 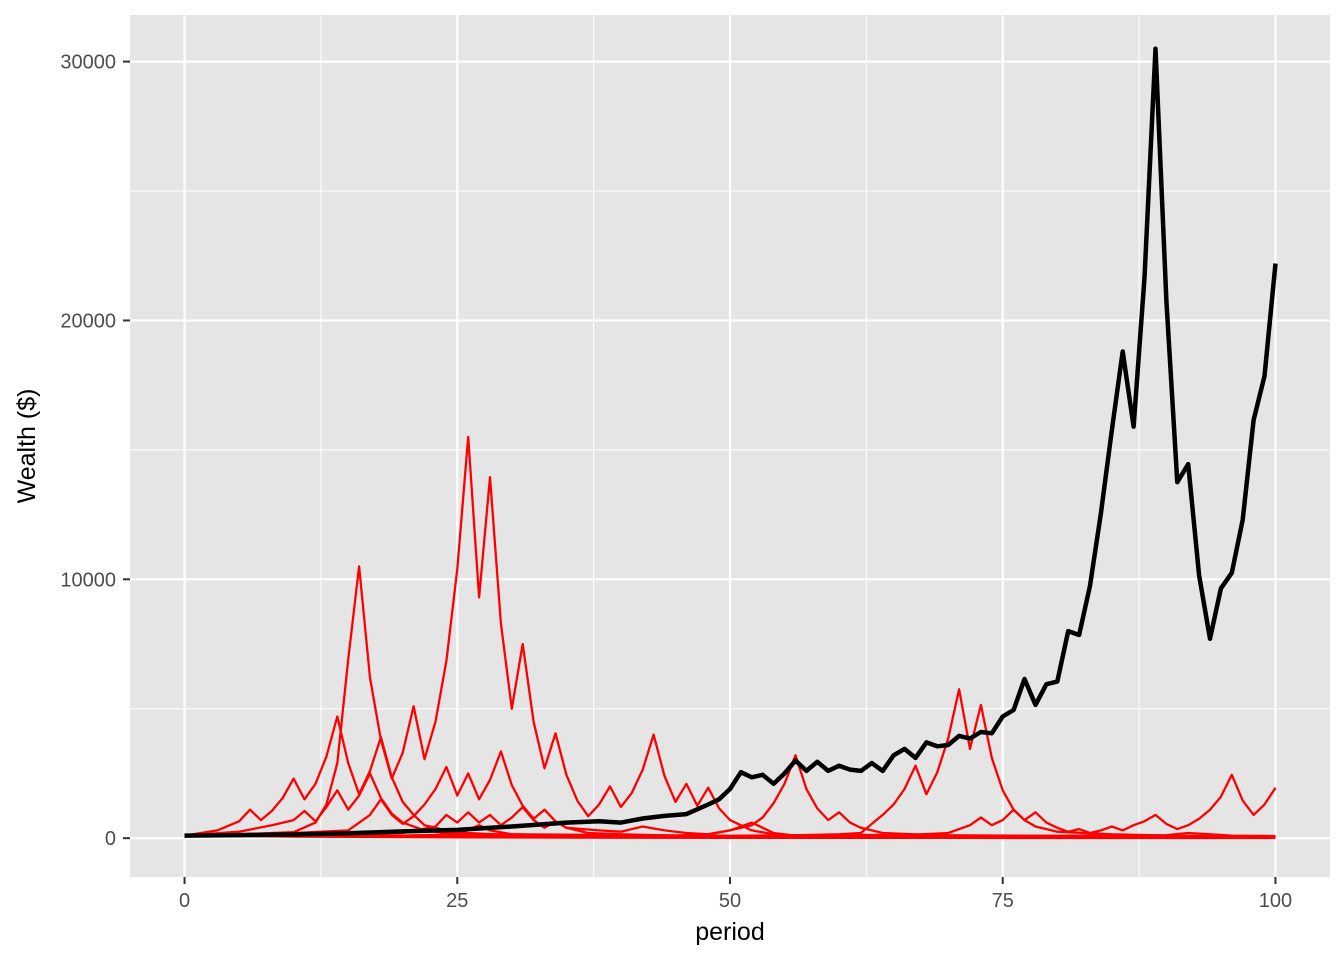 I want to click on x-axis: 0 25 50 75 100, so click(x=735, y=894).